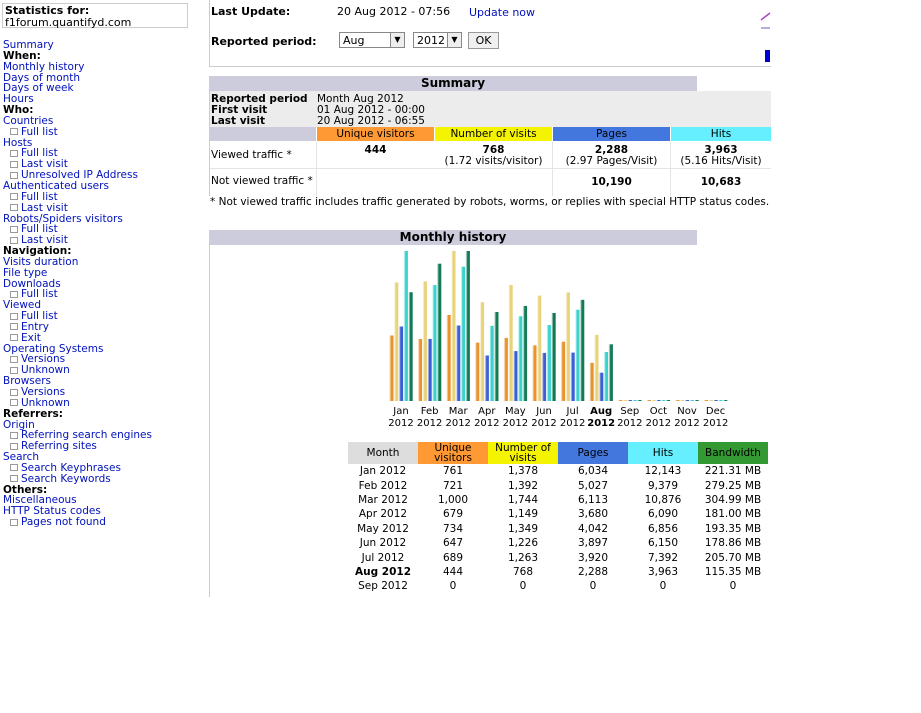  What do you see at coordinates (103, 327) in the screenshot?
I see `sidebar-subitem-entry: Entry` at bounding box center [103, 327].